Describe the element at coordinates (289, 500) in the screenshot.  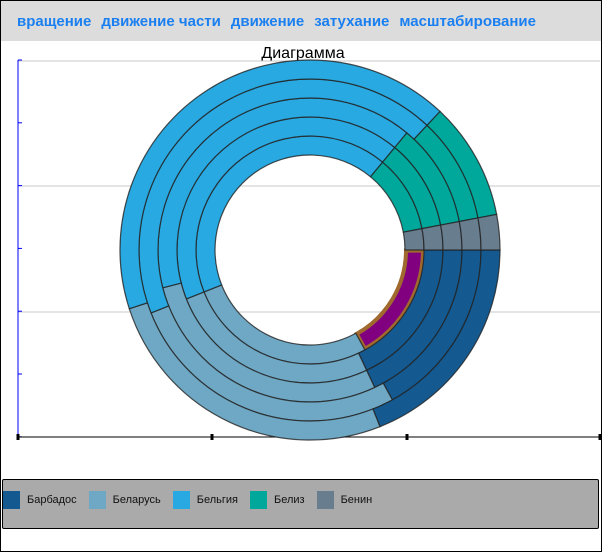
I see `legend-label: Белиз` at that location.